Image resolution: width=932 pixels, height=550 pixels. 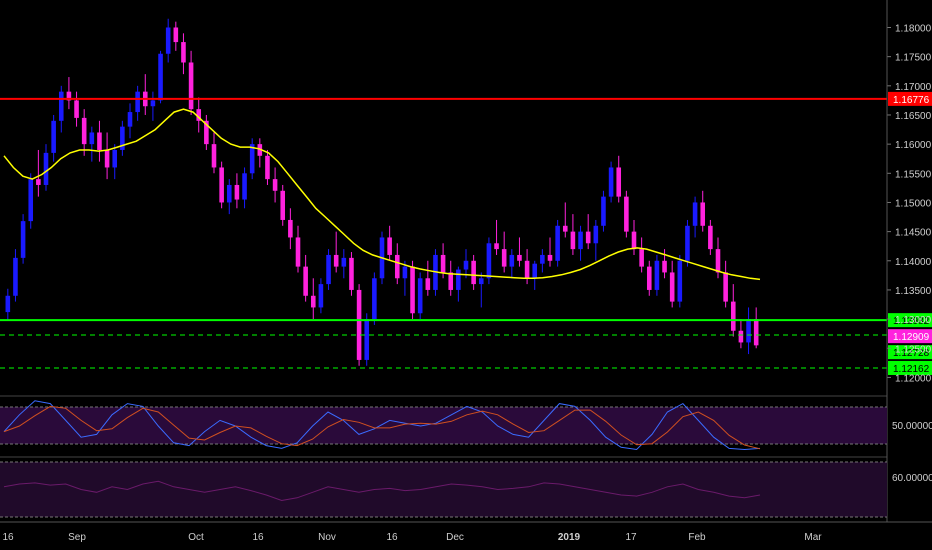 What do you see at coordinates (455, 537) in the screenshot?
I see `x-label-dec: Dec` at bounding box center [455, 537].